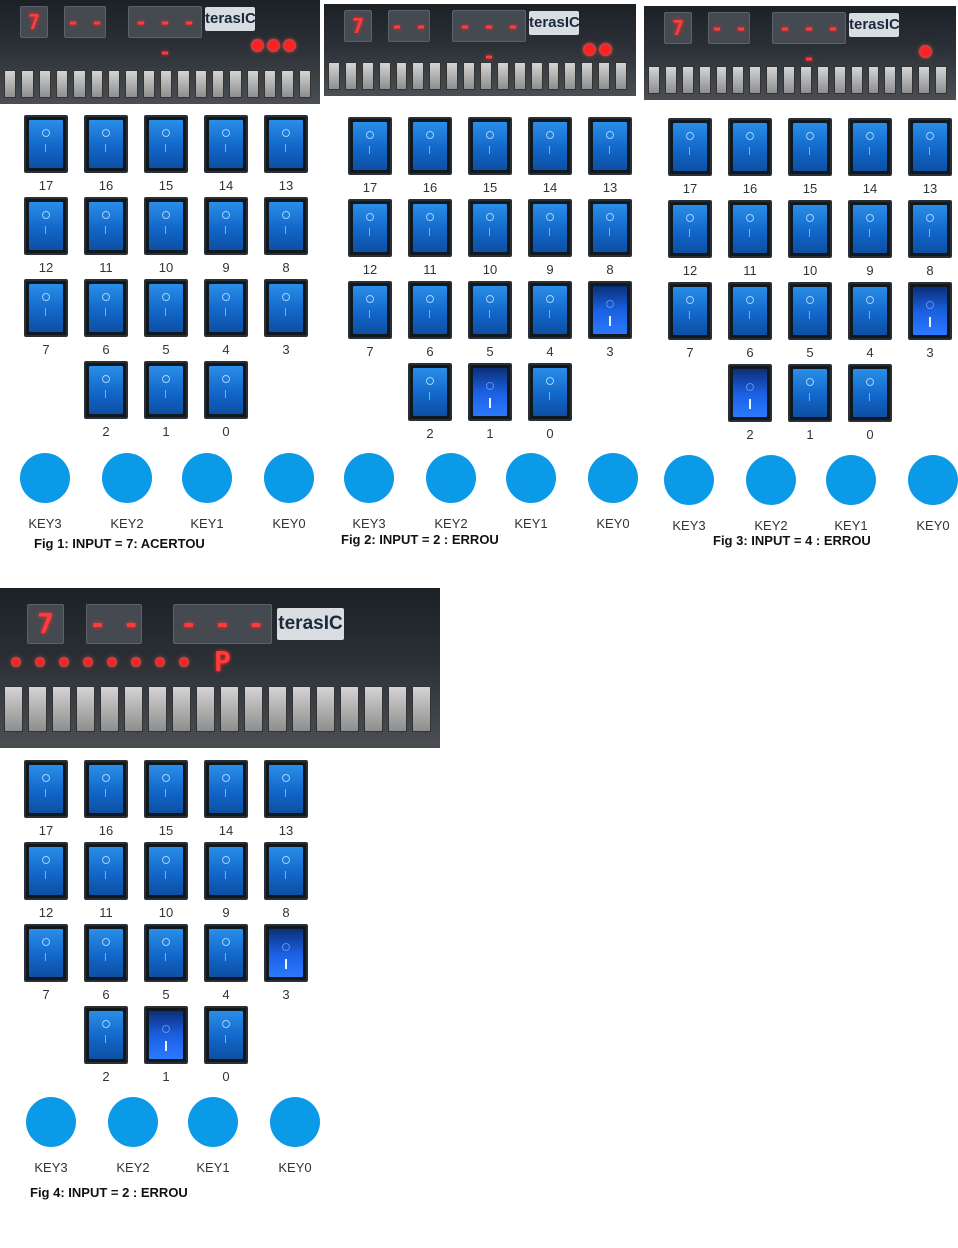 This screenshot has height=1248, width=958. I want to click on switch-label: 16, so click(106, 185).